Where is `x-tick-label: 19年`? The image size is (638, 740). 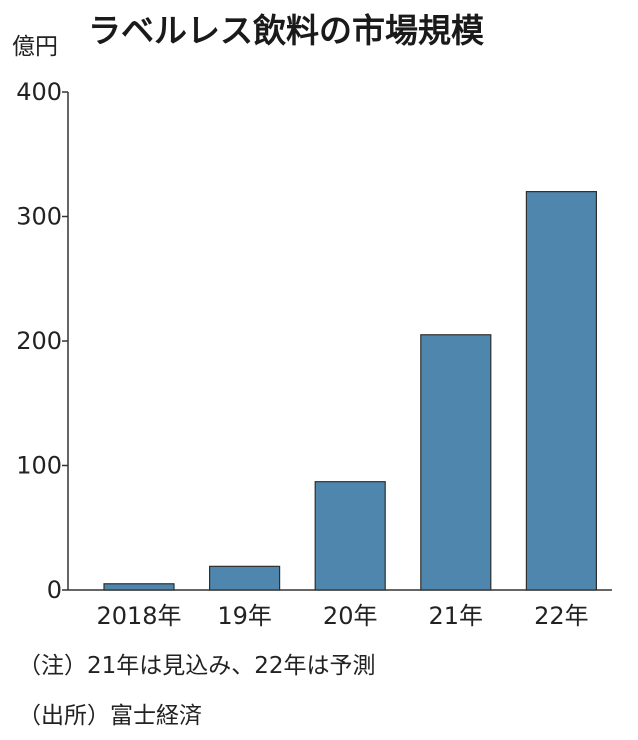 x-tick-label: 19年 is located at coordinates (244, 616).